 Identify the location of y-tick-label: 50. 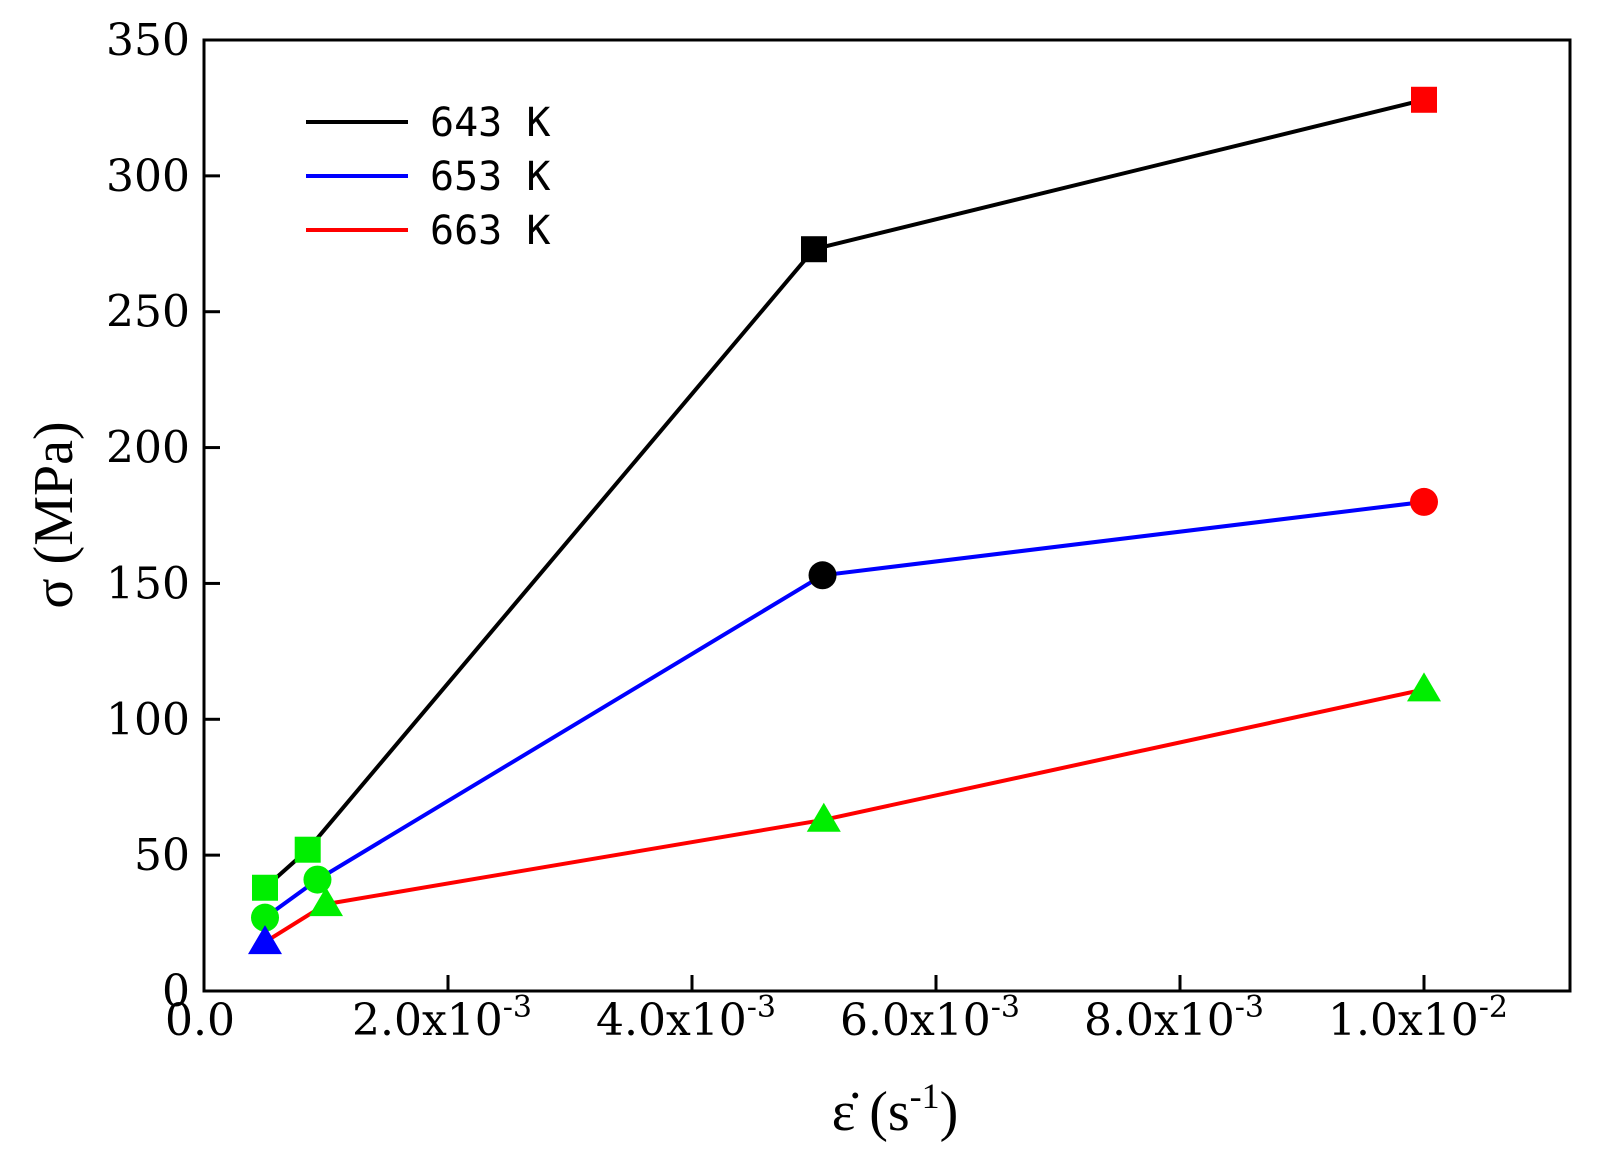
(162, 855).